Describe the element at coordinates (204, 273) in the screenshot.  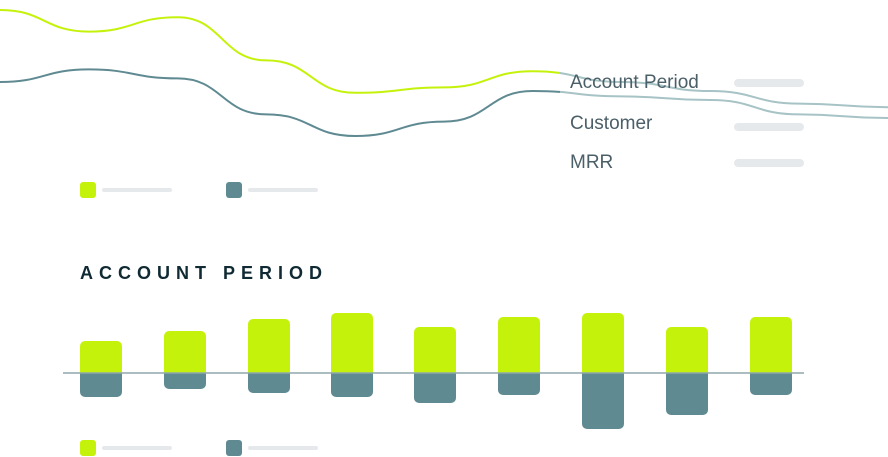
I see `section-title: ACCOUNT PERIOD` at that location.